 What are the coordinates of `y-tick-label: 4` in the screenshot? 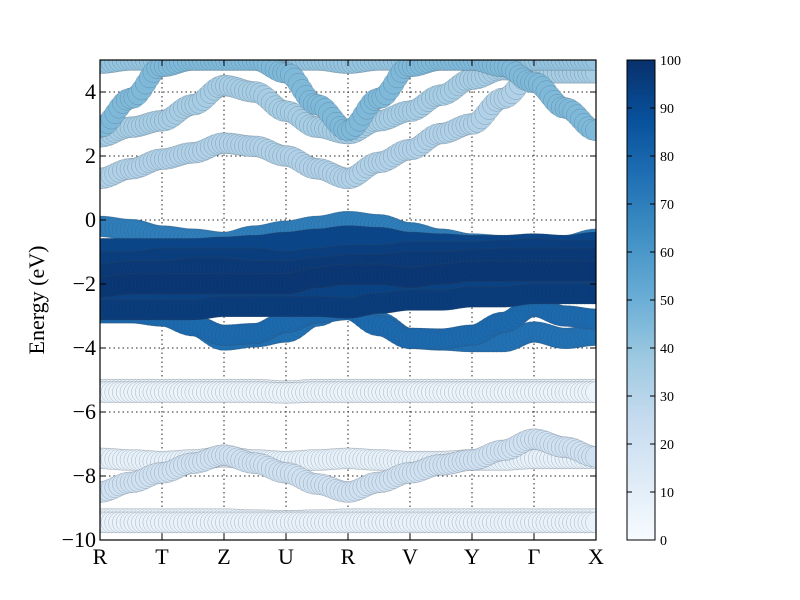 It's located at (90, 91).